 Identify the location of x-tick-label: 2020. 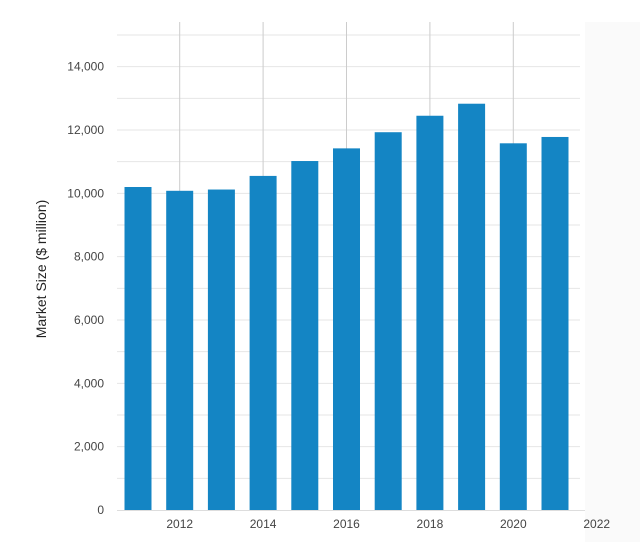
(513, 524).